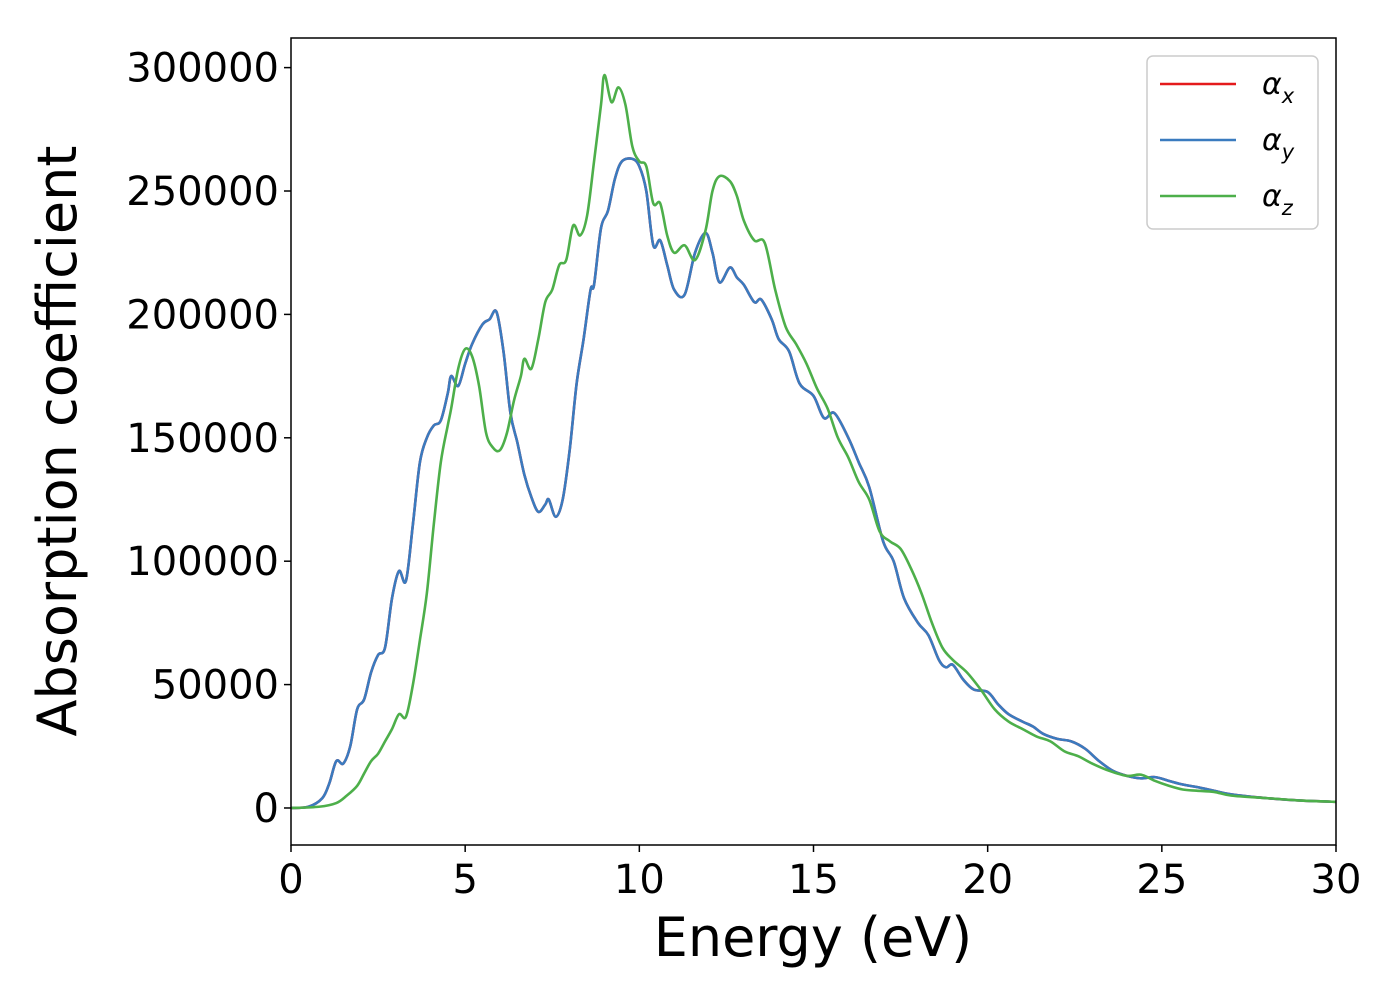 Image resolution: width=1400 pixels, height=1000 pixels. What do you see at coordinates (215, 686) in the screenshot?
I see `y-tick-label: 50000` at bounding box center [215, 686].